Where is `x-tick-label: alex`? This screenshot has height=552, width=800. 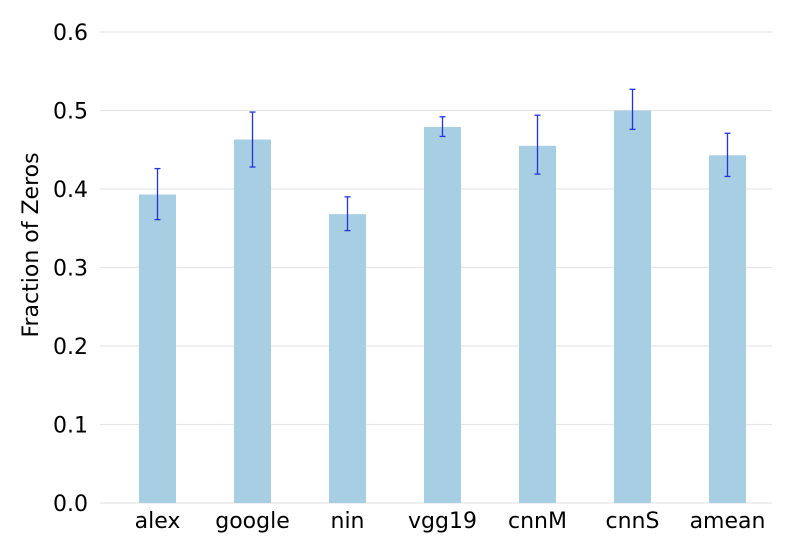 x-tick-label: alex is located at coordinates (158, 521).